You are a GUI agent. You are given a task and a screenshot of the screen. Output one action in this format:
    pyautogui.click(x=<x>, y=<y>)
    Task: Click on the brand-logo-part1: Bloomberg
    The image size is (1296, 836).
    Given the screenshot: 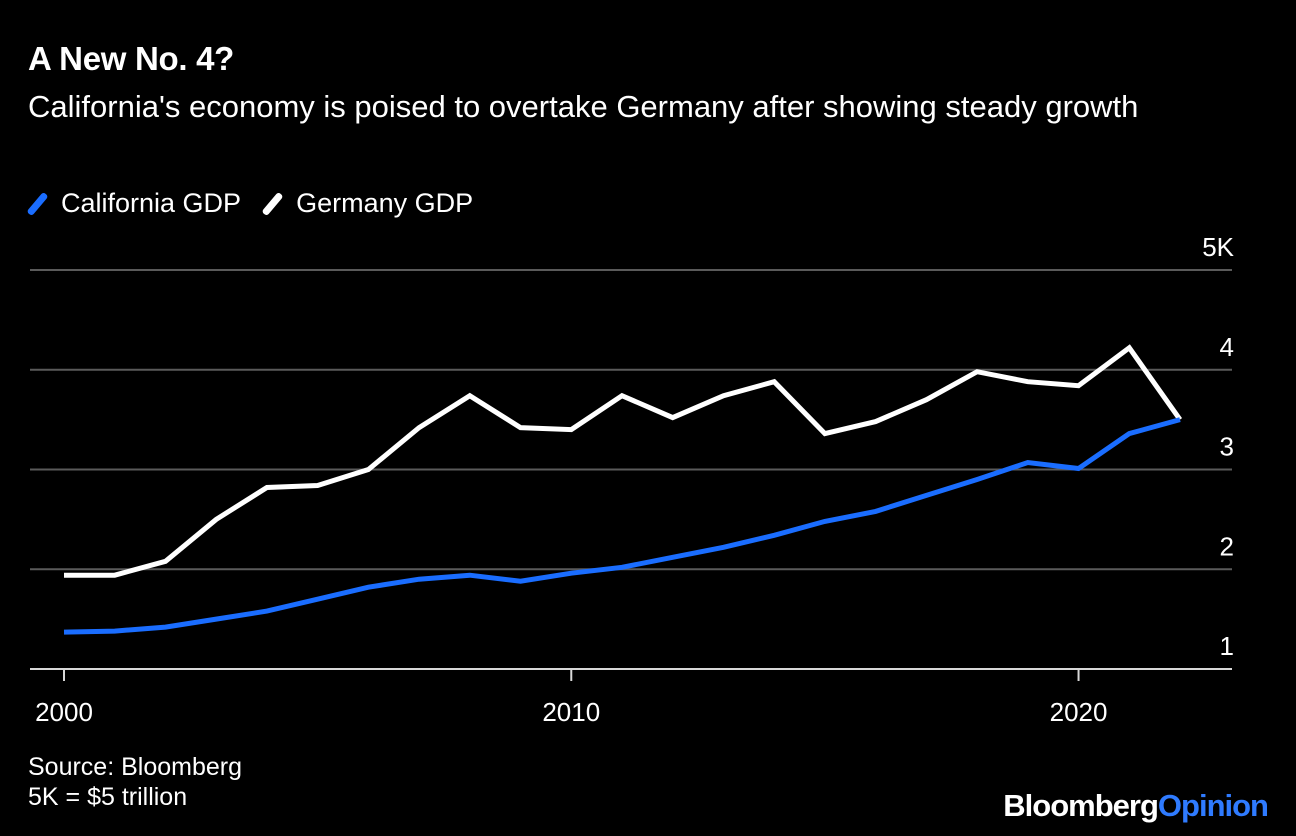 What is the action you would take?
    pyautogui.click(x=1081, y=805)
    